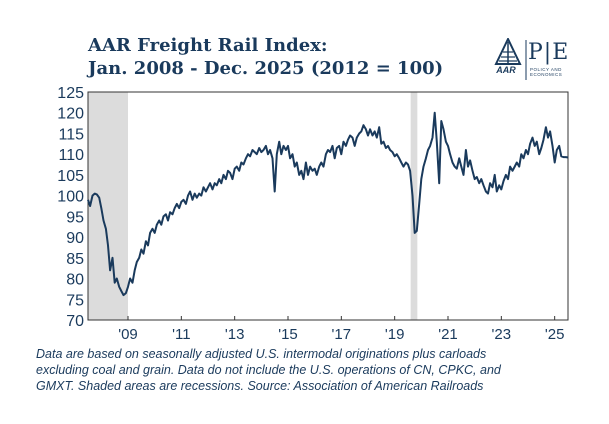 The width and height of the screenshot is (609, 424). I want to click on y-tick-label: 70, so click(75, 321).